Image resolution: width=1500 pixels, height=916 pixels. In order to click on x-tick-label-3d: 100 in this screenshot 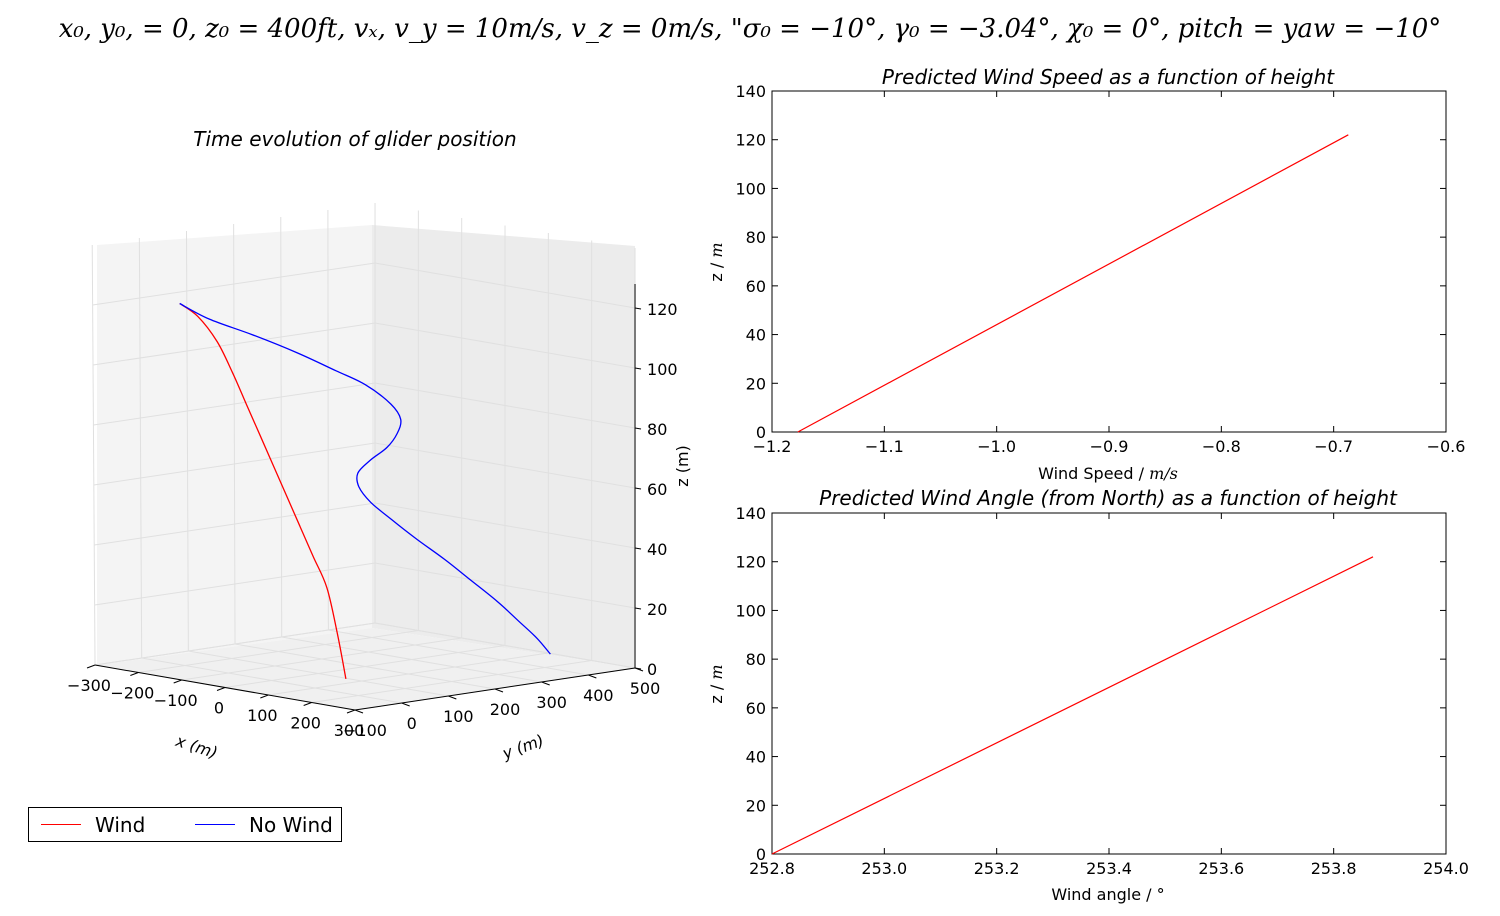, I will do `click(262, 715)`.